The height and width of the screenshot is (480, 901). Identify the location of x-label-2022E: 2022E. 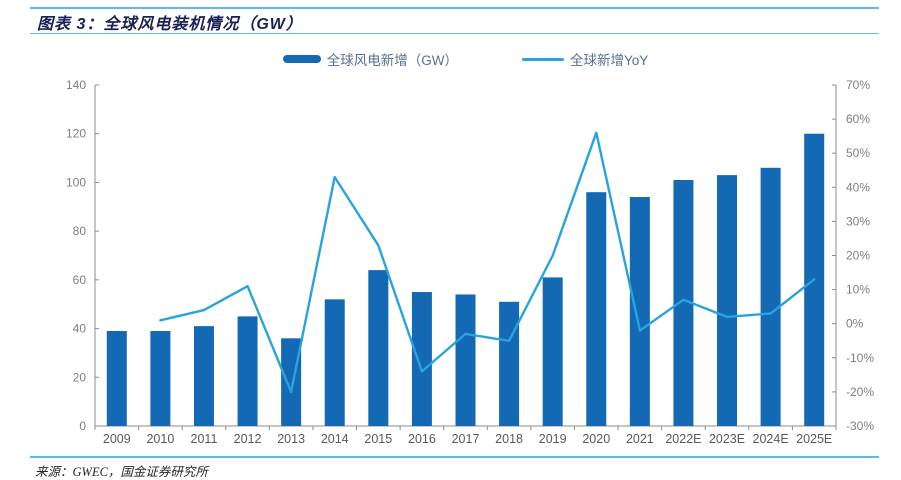
(683, 439).